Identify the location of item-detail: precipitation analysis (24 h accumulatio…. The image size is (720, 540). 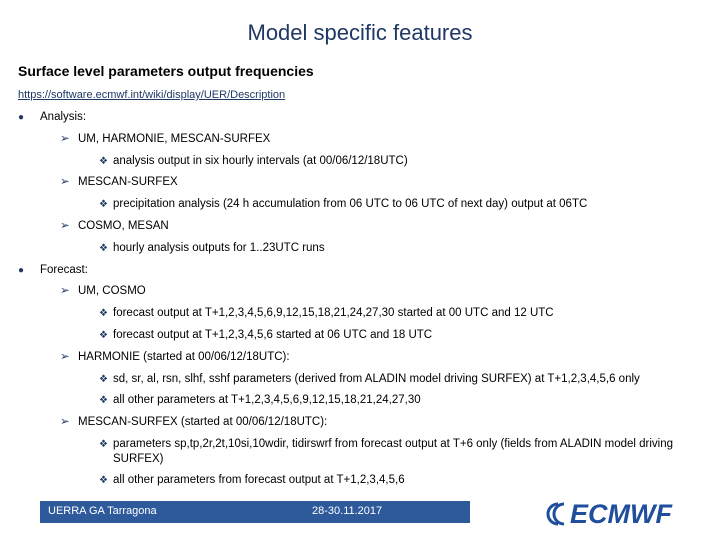
(351, 205).